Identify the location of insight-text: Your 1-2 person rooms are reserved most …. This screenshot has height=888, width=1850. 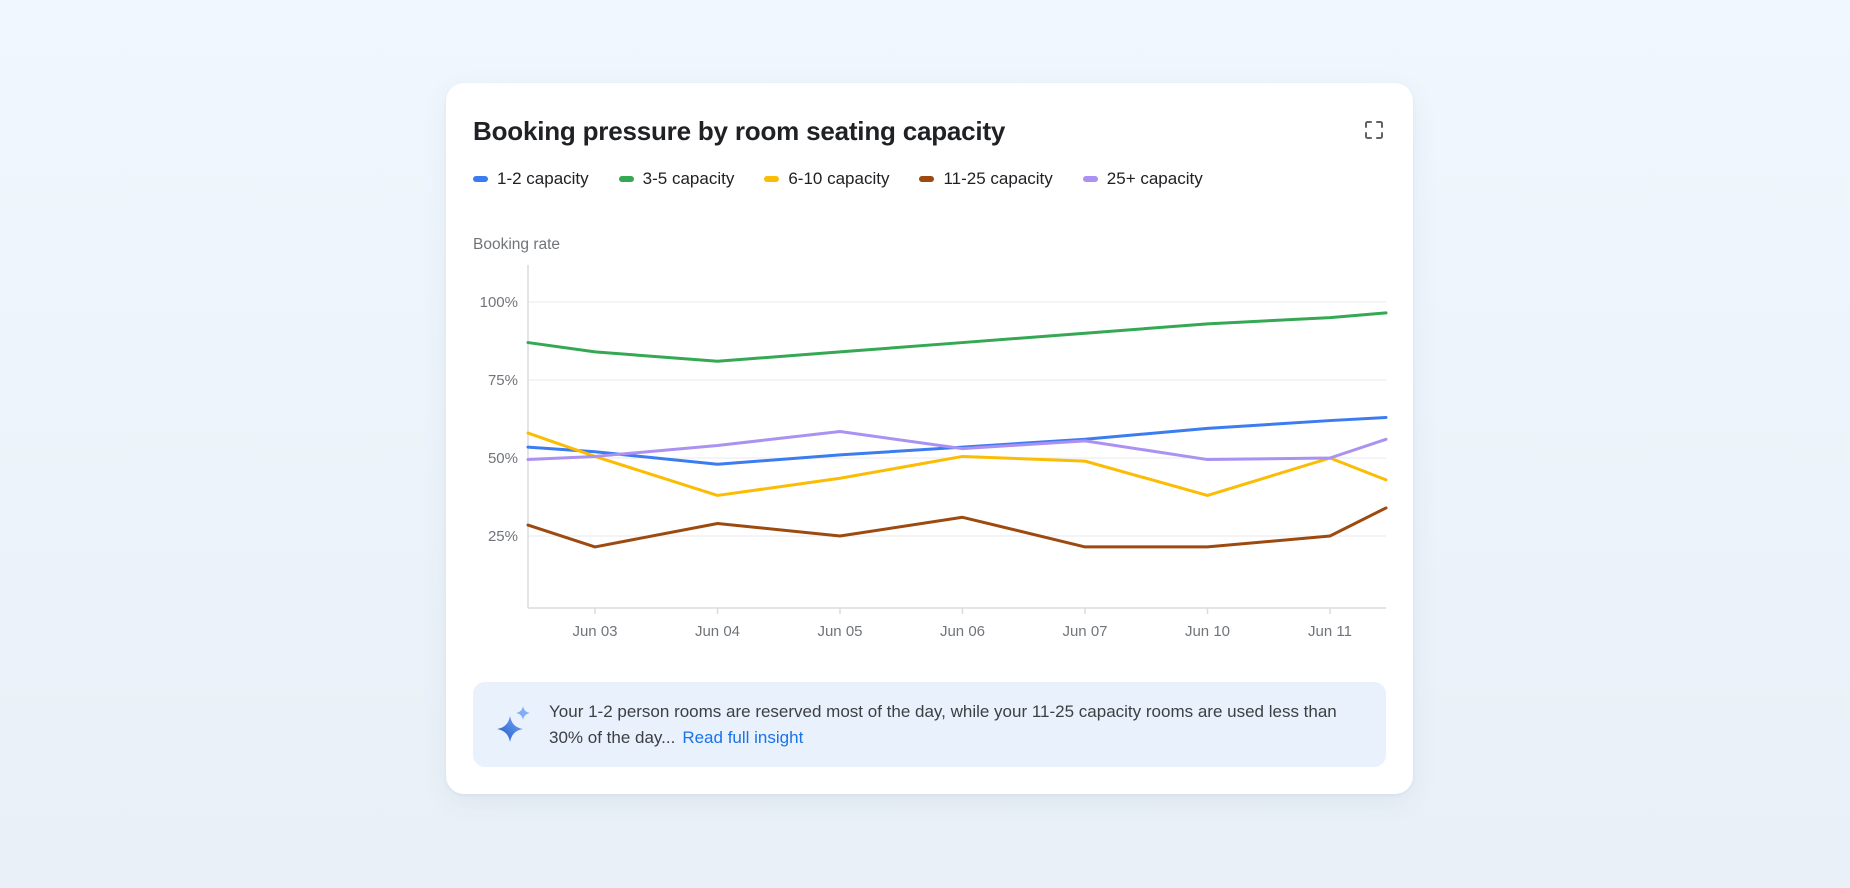
(946, 724).